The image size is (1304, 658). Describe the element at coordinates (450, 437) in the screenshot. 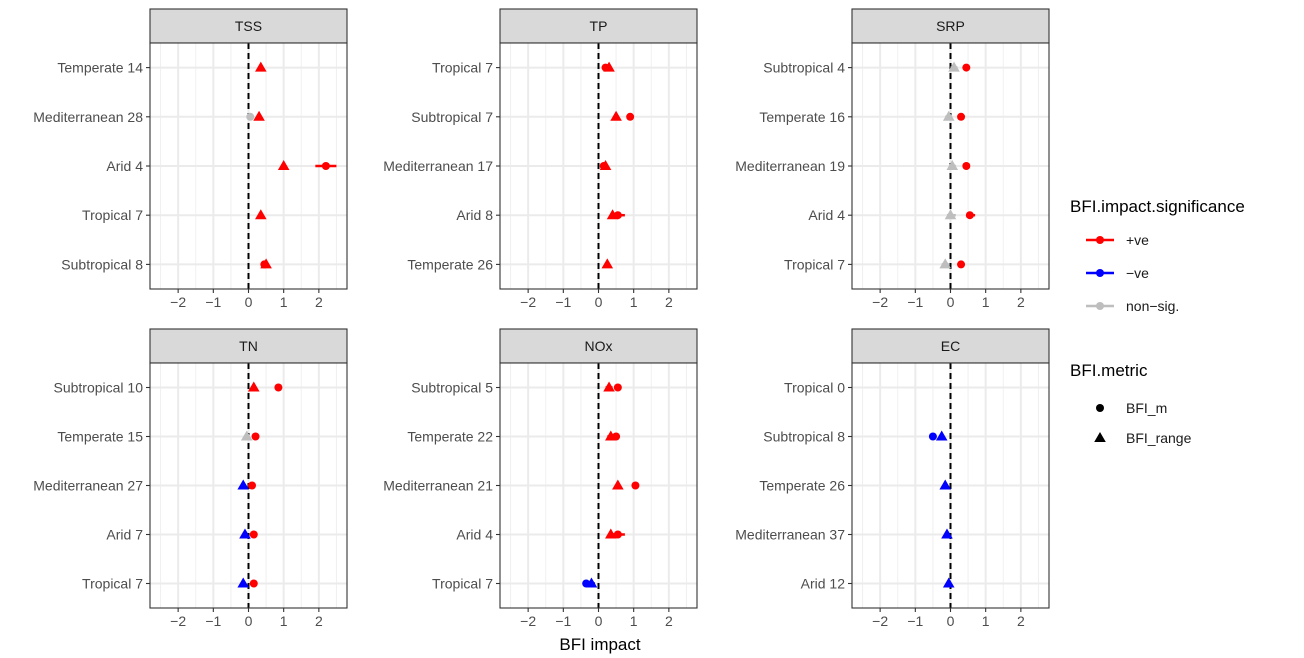

I see `category-label: Temperate 22` at that location.